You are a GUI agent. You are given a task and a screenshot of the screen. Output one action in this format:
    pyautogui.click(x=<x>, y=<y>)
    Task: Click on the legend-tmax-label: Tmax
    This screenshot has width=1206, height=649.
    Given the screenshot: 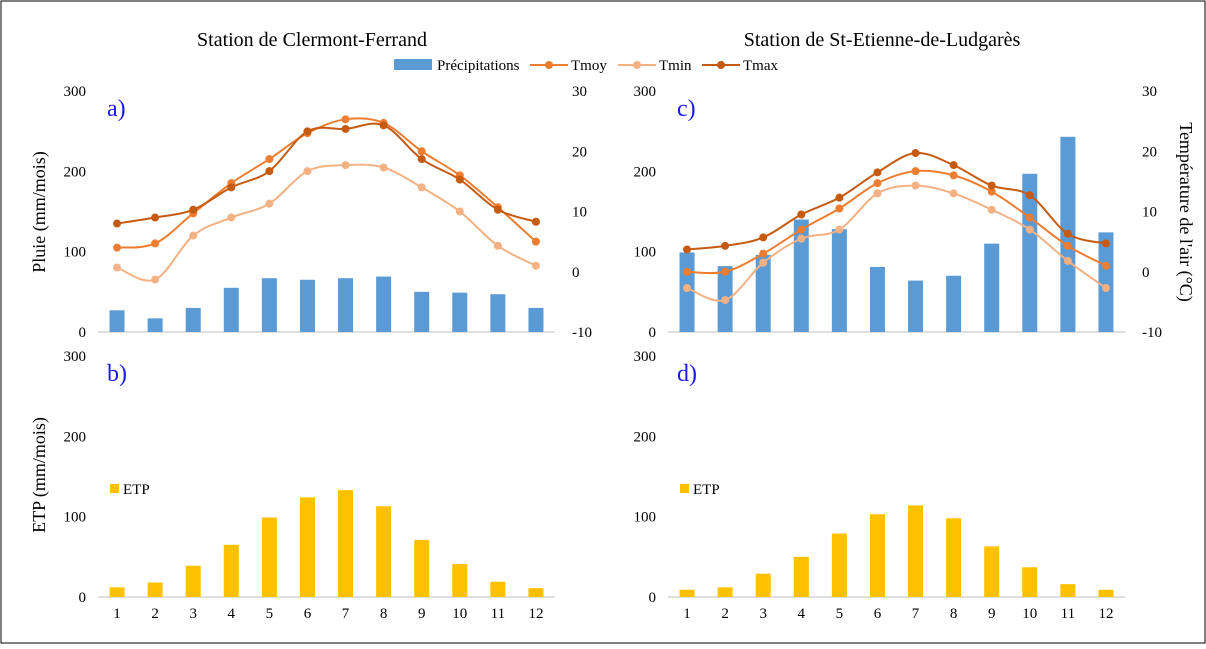 What is the action you would take?
    pyautogui.click(x=760, y=66)
    